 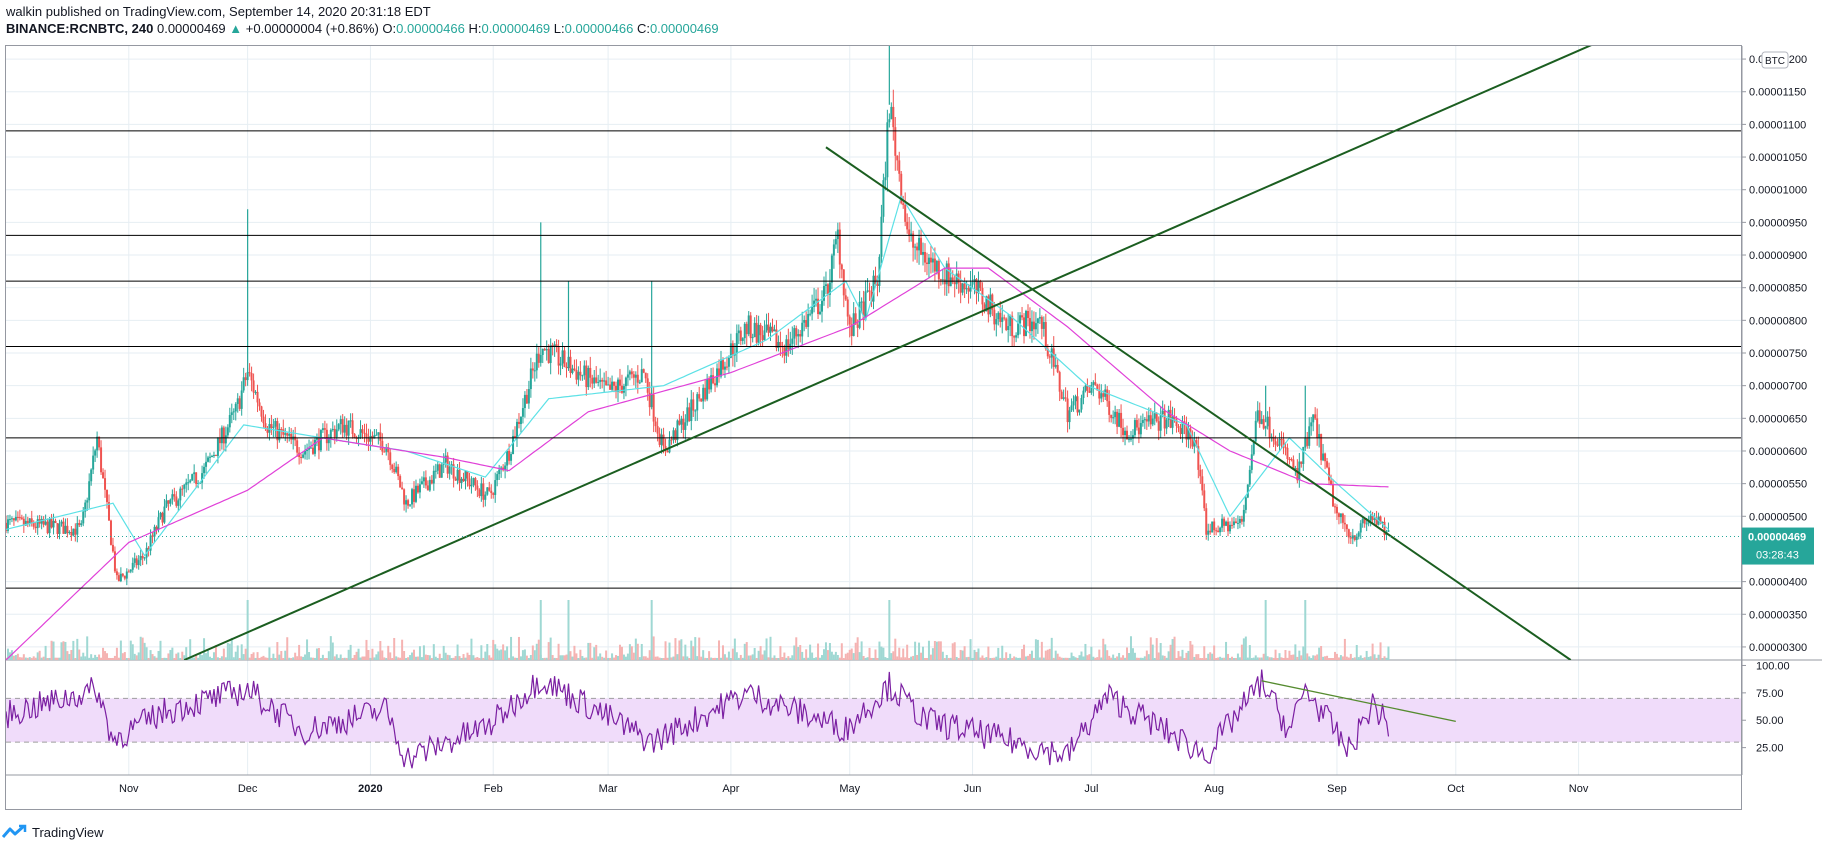 I want to click on time-tick-label: May, so click(x=849, y=789).